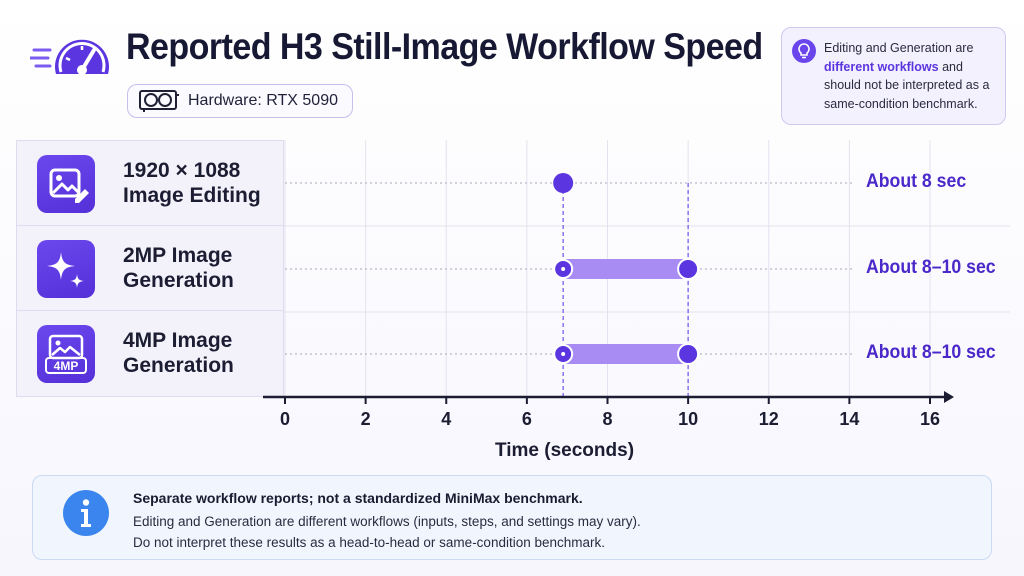  I want to click on lightbulb-icon, so click(804, 51).